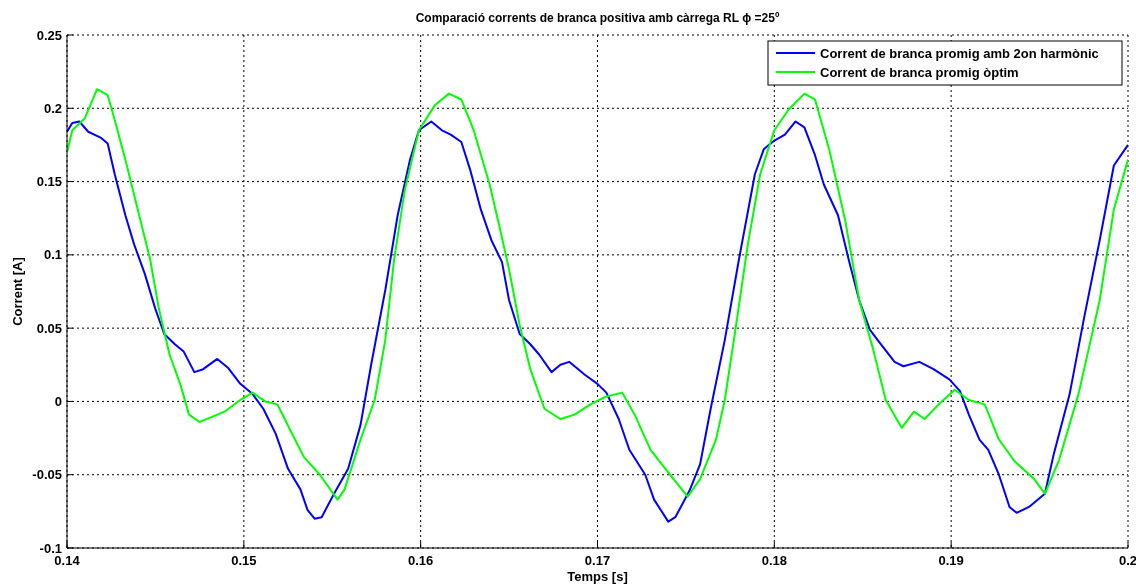 This screenshot has height=585, width=1136. What do you see at coordinates (244, 560) in the screenshot?
I see `x-tick-label: 0.15` at bounding box center [244, 560].